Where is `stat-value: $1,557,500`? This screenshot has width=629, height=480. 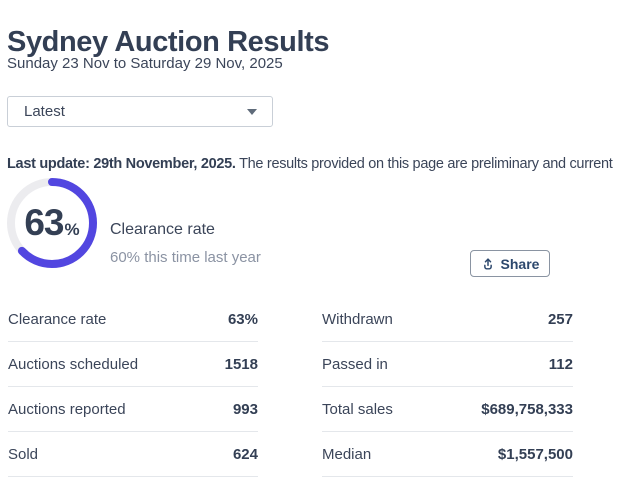
stat-value: $1,557,500 is located at coordinates (535, 454).